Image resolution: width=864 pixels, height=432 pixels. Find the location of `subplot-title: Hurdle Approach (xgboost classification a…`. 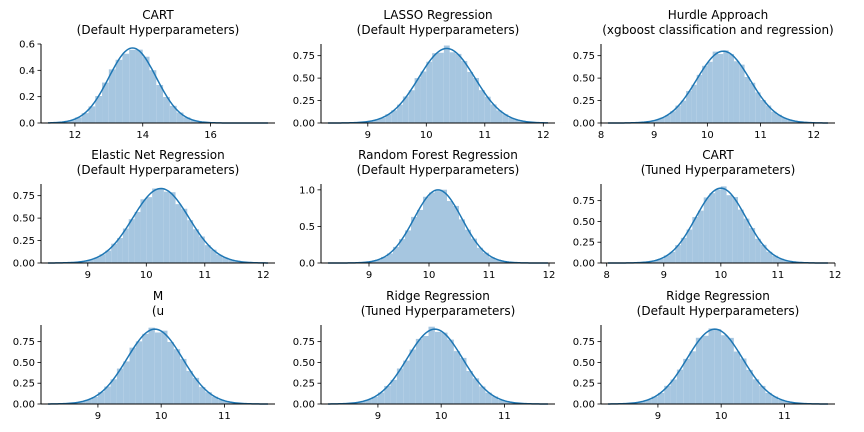

subplot-title: Hurdle Approach (xgboost classification a… is located at coordinates (718, 23).